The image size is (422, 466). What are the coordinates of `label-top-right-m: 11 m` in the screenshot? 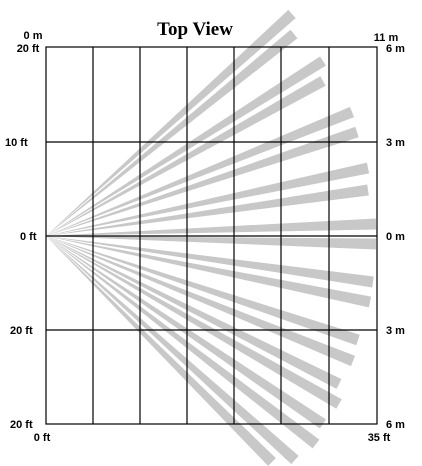 It's located at (386, 38).